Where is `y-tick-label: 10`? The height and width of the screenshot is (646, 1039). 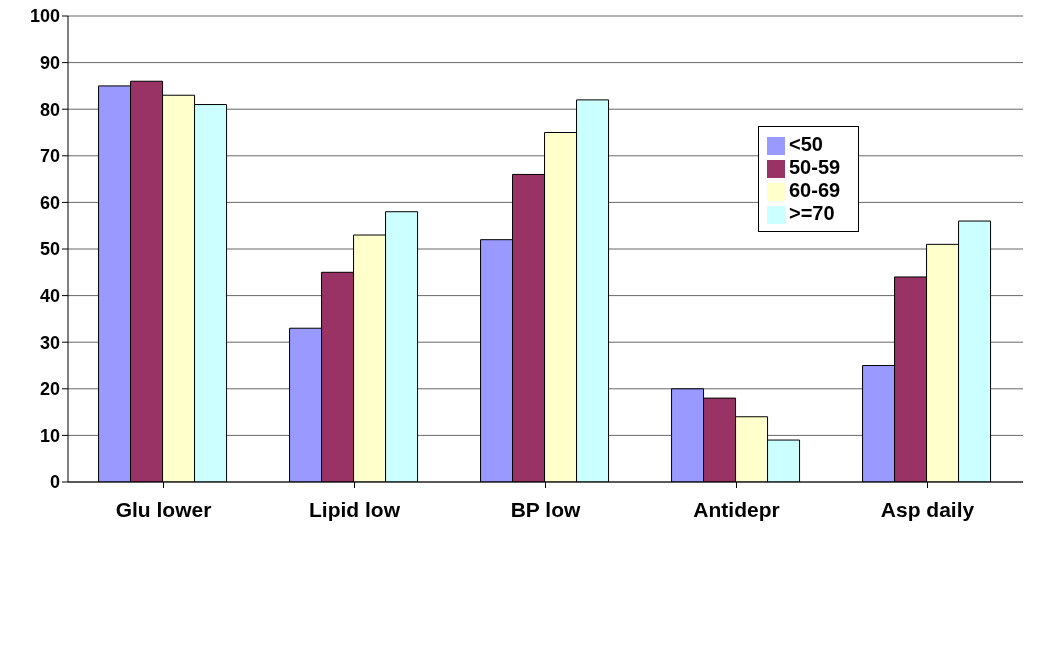 y-tick-label: 10 is located at coordinates (49, 435).